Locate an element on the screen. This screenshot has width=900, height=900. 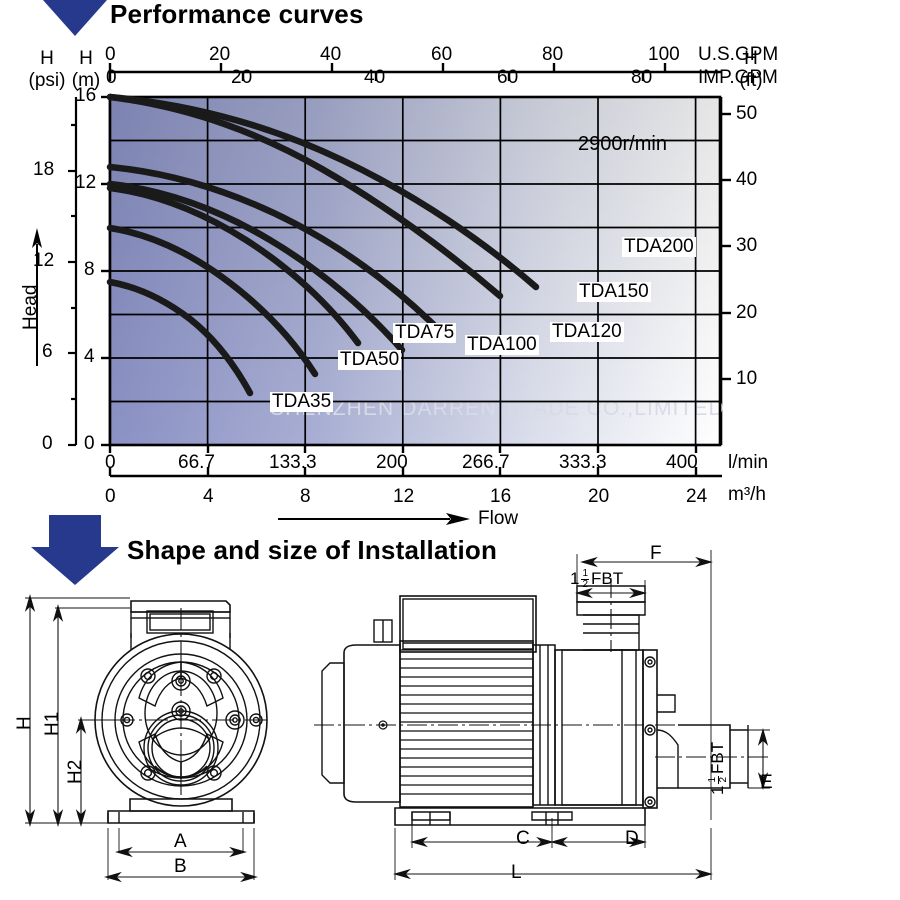
y-tick-ft-10: 10 is located at coordinates (747, 378).